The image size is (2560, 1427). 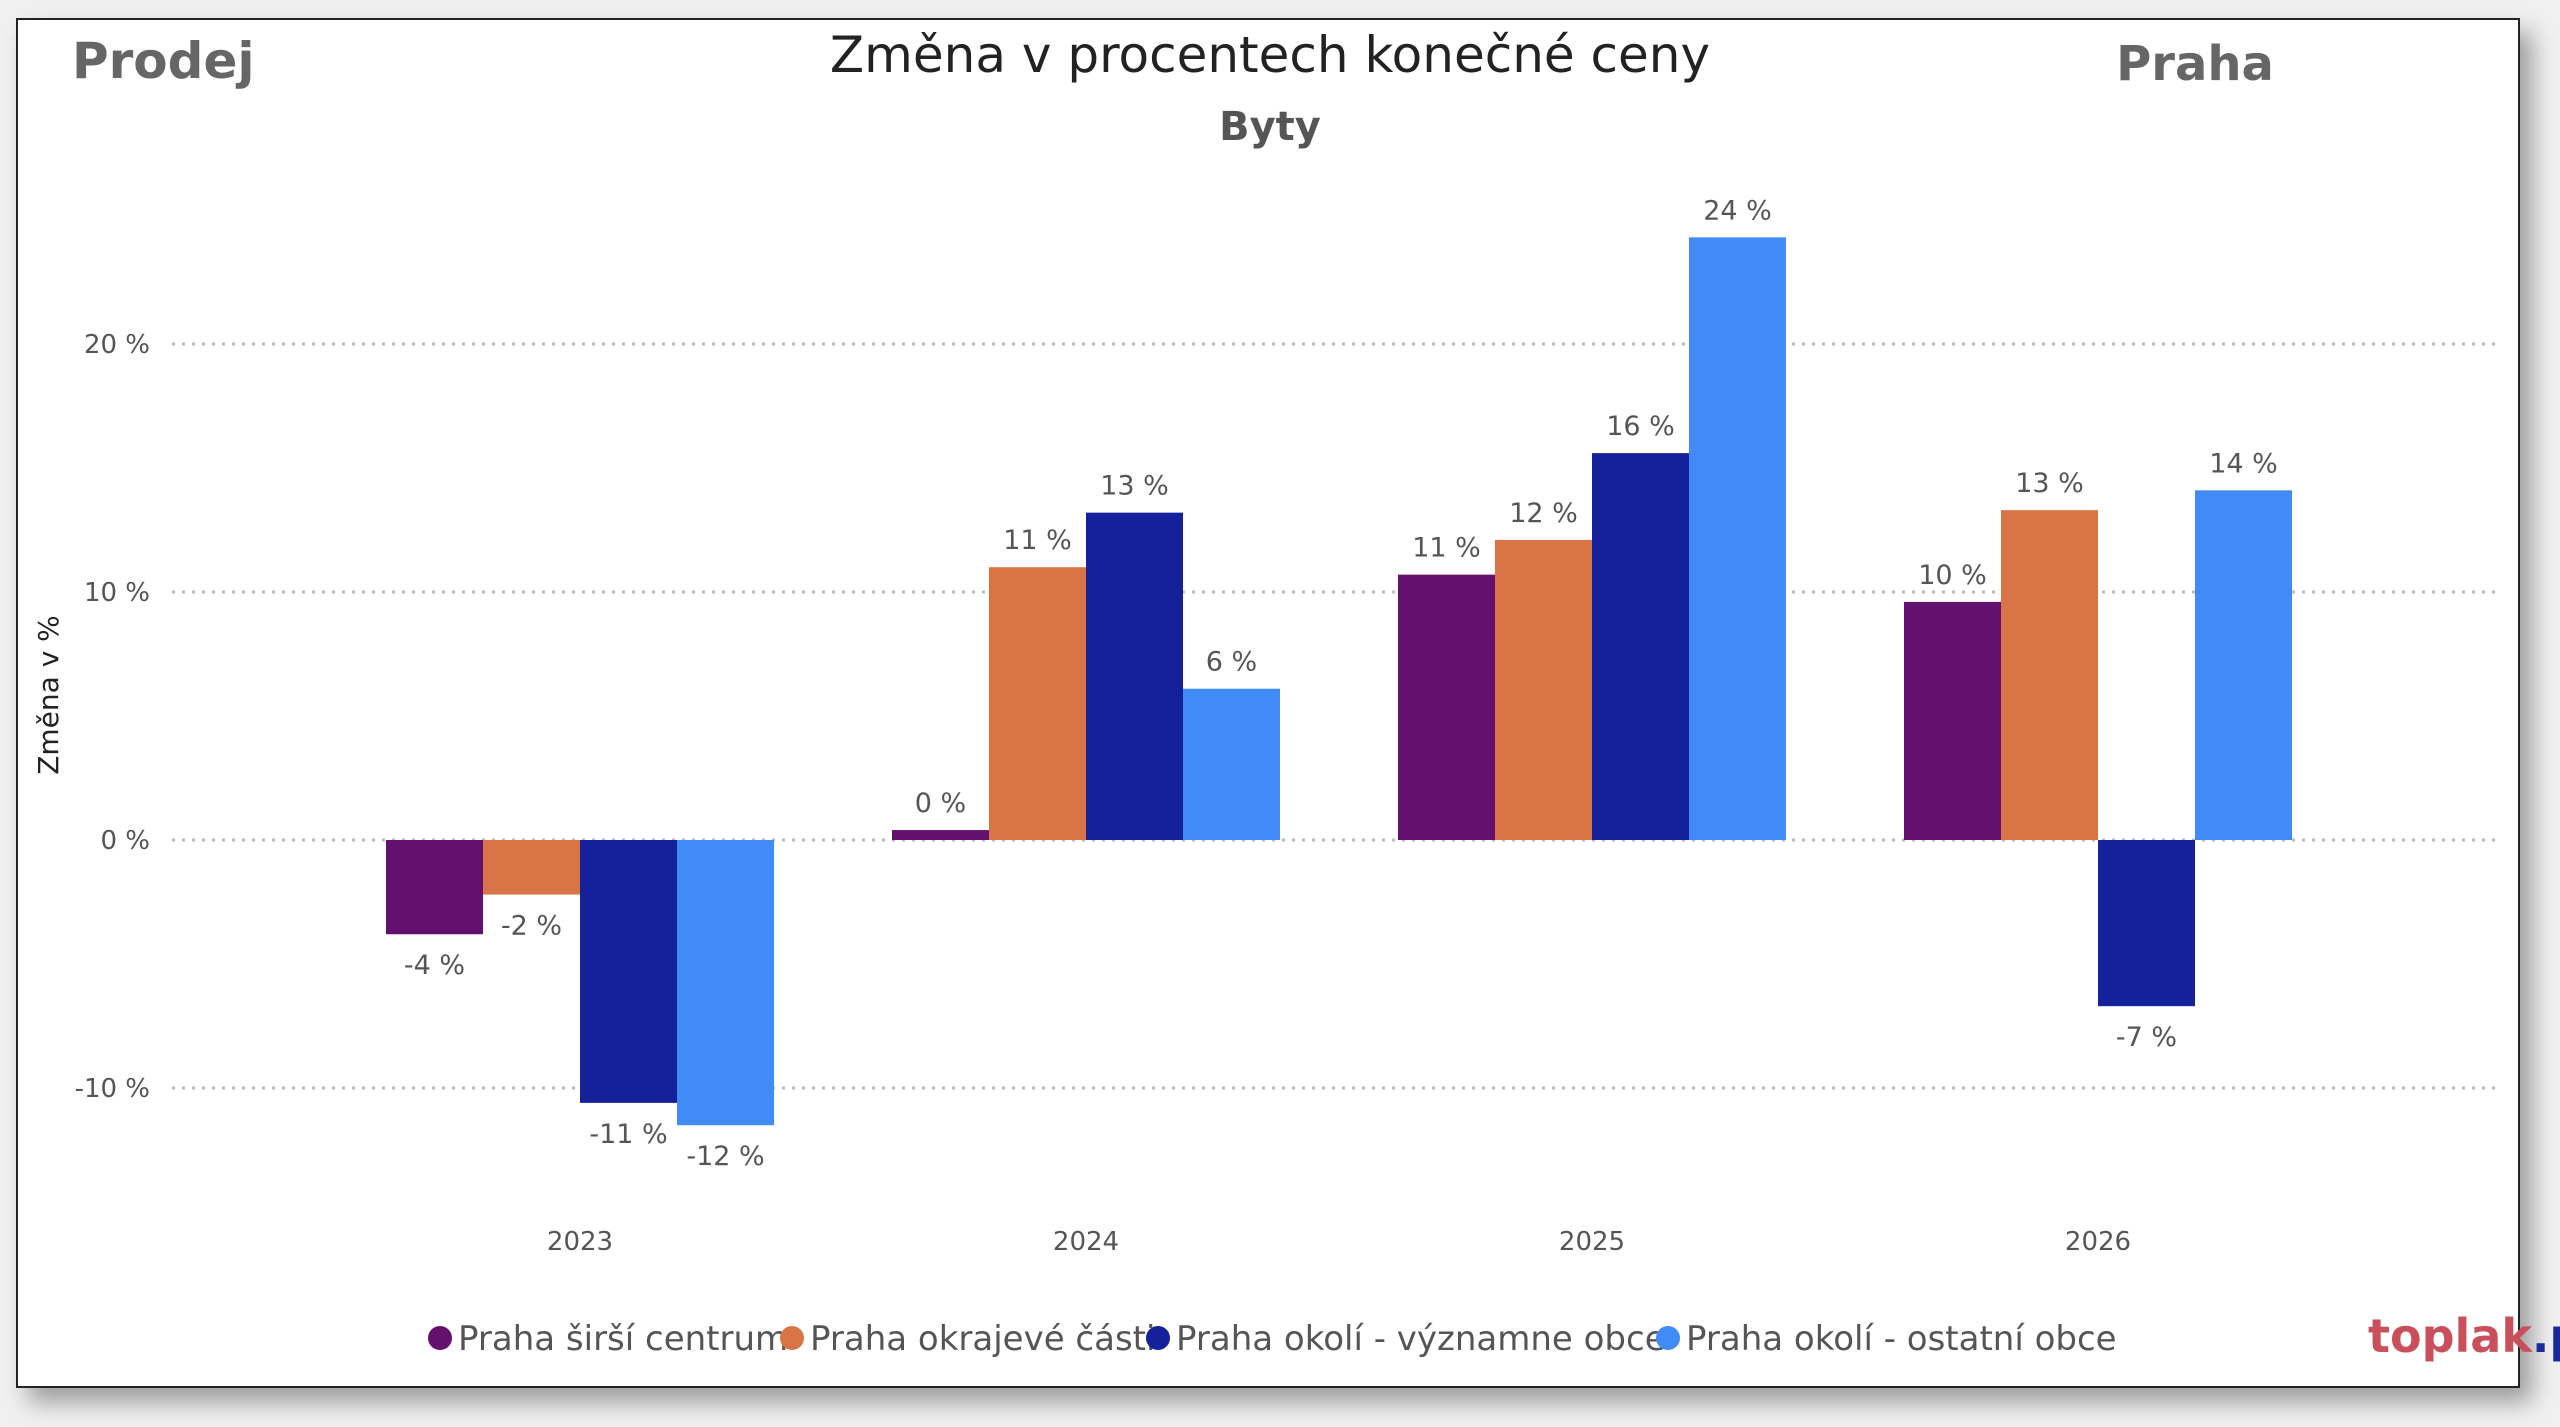 What do you see at coordinates (1543, 513) in the screenshot?
I see `data-label: 12 %` at bounding box center [1543, 513].